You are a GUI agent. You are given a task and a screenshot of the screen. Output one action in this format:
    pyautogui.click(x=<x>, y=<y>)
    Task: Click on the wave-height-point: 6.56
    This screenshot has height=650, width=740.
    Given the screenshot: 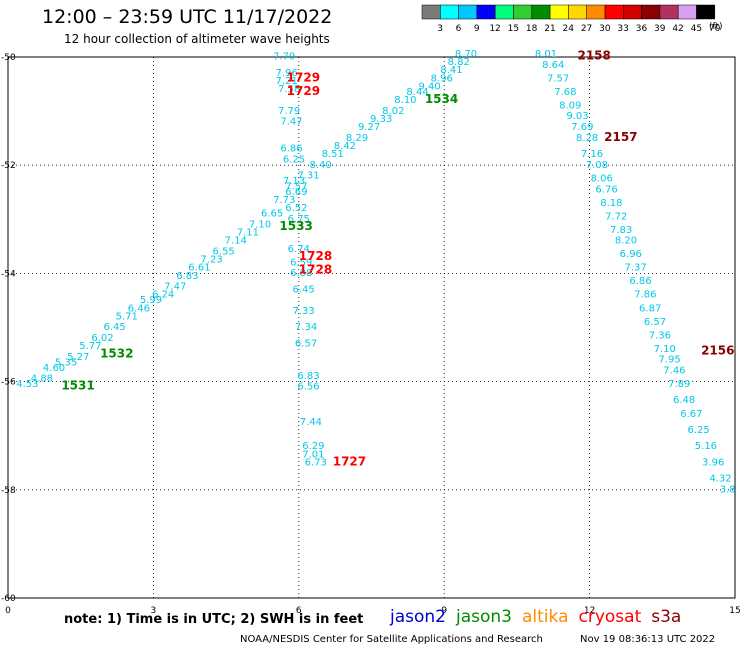 What is the action you would take?
    pyautogui.click(x=308, y=387)
    